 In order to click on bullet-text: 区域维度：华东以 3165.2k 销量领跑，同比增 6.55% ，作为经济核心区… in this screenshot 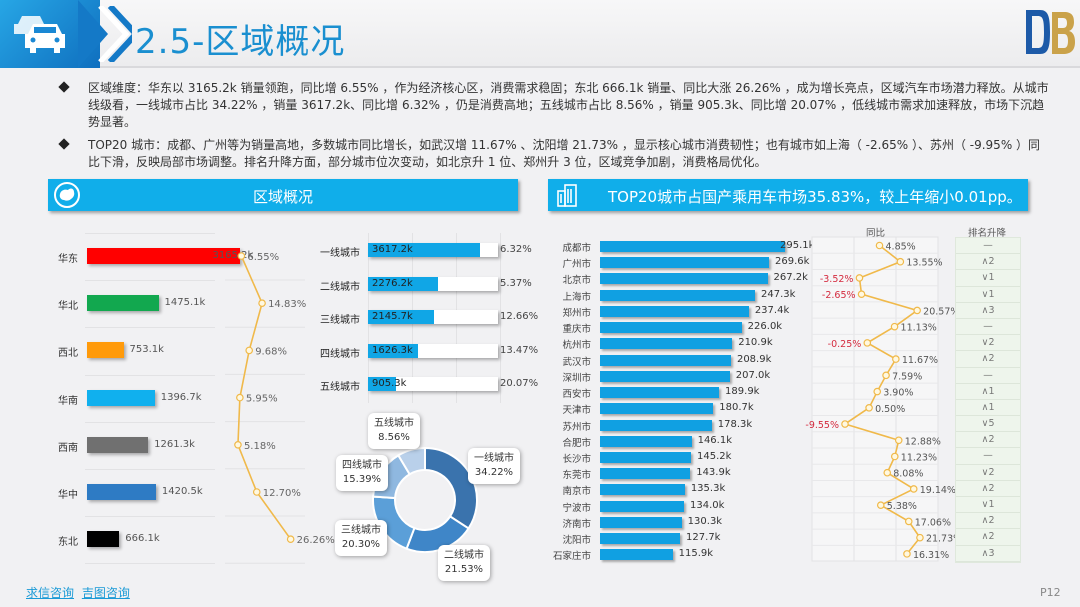, I will do `click(568, 105)`.